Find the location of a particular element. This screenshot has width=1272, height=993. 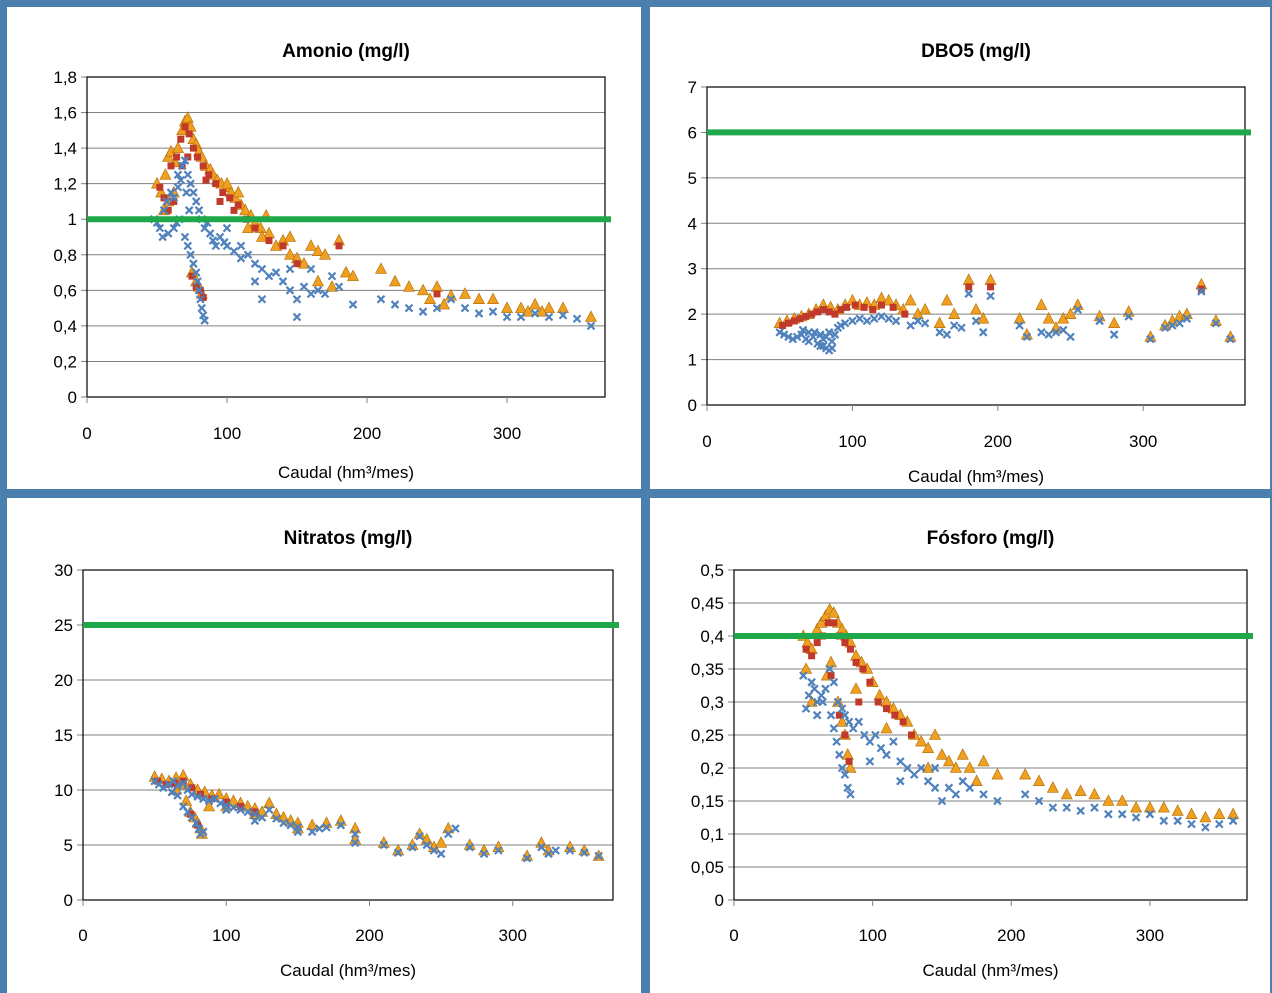

x-tick-label: 0 is located at coordinates (706, 441).